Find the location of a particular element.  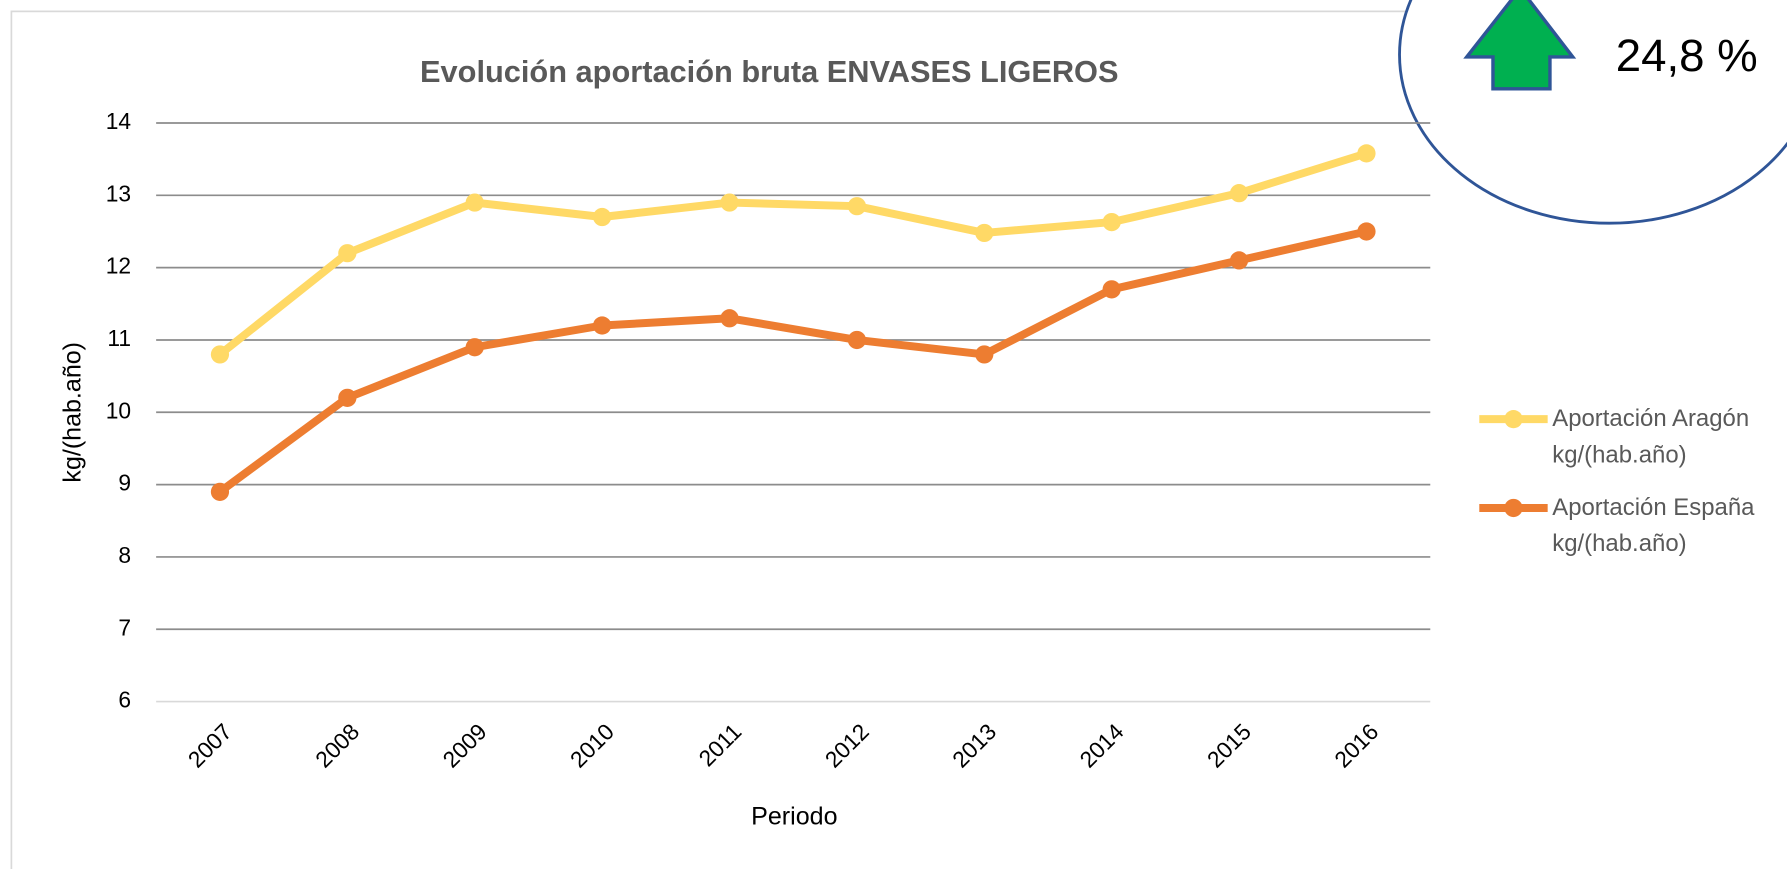

up-arrow is located at coordinates (1520, 45).